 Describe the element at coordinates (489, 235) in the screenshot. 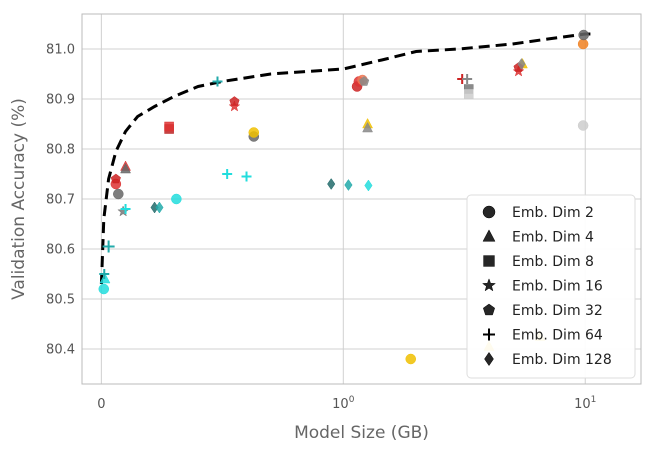

I see `legend-marker-triangle-icon` at that location.